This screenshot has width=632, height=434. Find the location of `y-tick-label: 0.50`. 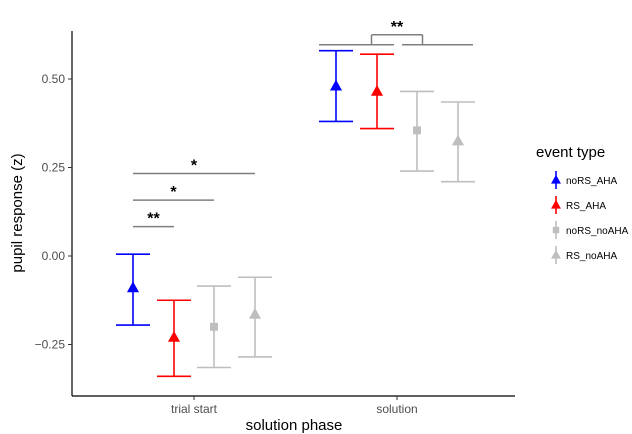

y-tick-label: 0.50 is located at coordinates (54, 79).